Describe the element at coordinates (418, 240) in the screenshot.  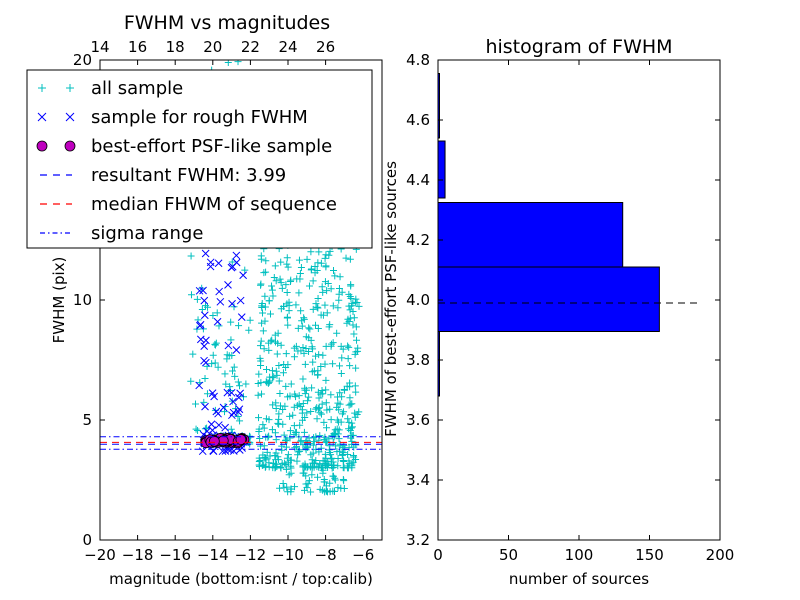
I see `y-tick-label: 4.2` at that location.